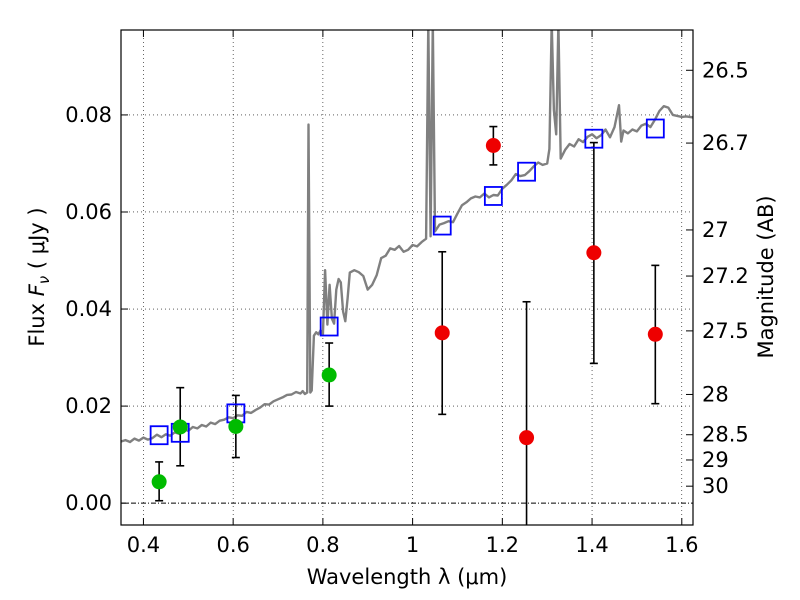 Image resolution: width=800 pixels, height=600 pixels. I want to click on magnitude-tick-label: 27, so click(715, 230).